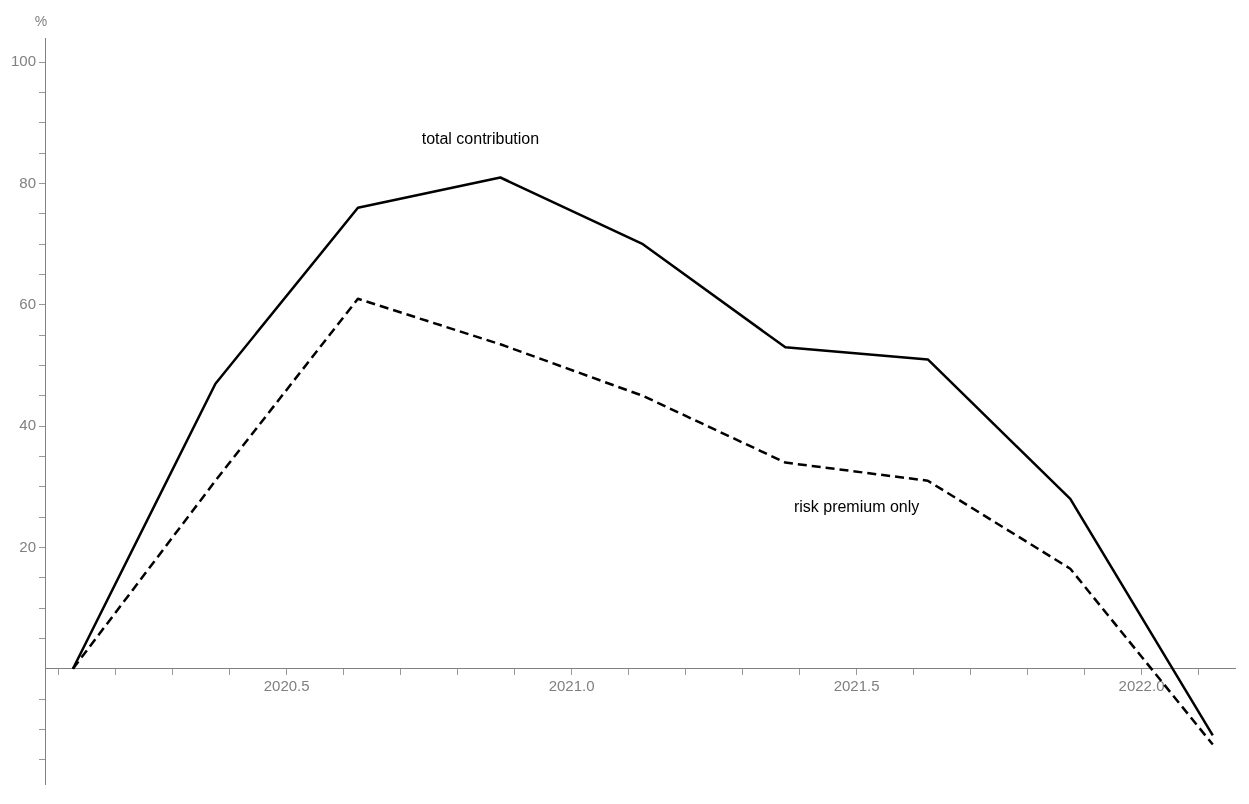 Image resolution: width=1249 pixels, height=804 pixels. What do you see at coordinates (28, 182) in the screenshot?
I see `y-tick-label: 80` at bounding box center [28, 182].